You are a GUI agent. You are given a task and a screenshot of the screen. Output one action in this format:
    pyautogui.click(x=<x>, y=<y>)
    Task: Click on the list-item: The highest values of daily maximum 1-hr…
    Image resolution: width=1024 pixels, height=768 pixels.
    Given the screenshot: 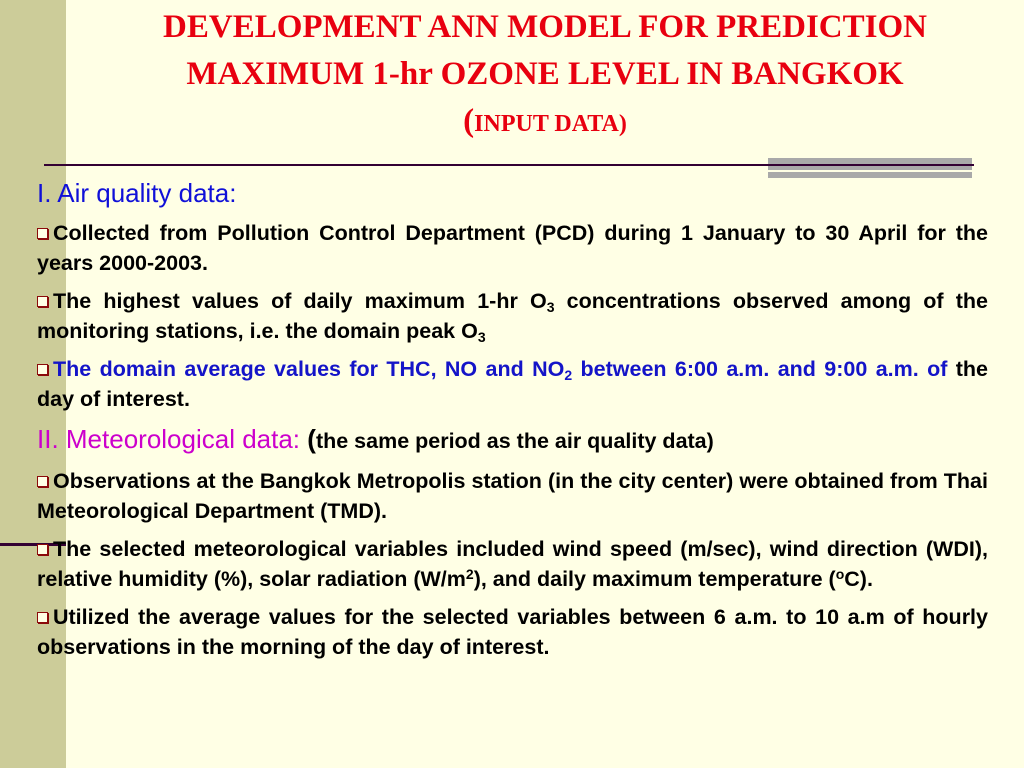 What is the action you would take?
    pyautogui.click(x=513, y=317)
    